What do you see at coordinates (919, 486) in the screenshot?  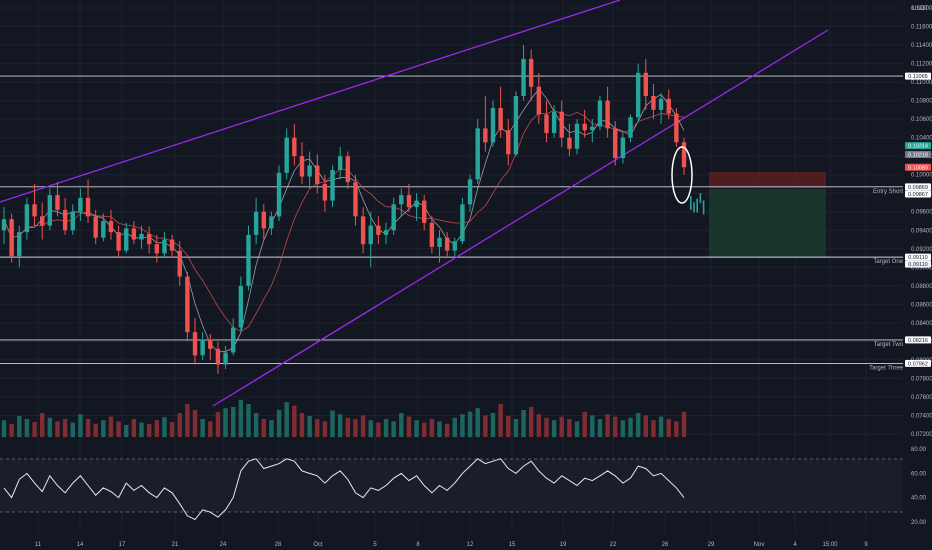 I see `rsi-axis: 80.00 60.00 40.00 20.00` at bounding box center [919, 486].